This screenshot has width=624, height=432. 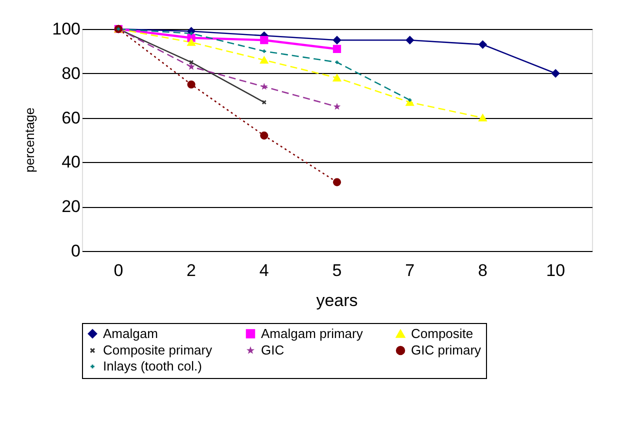 I want to click on legend-label: GIC primary, so click(x=446, y=350).